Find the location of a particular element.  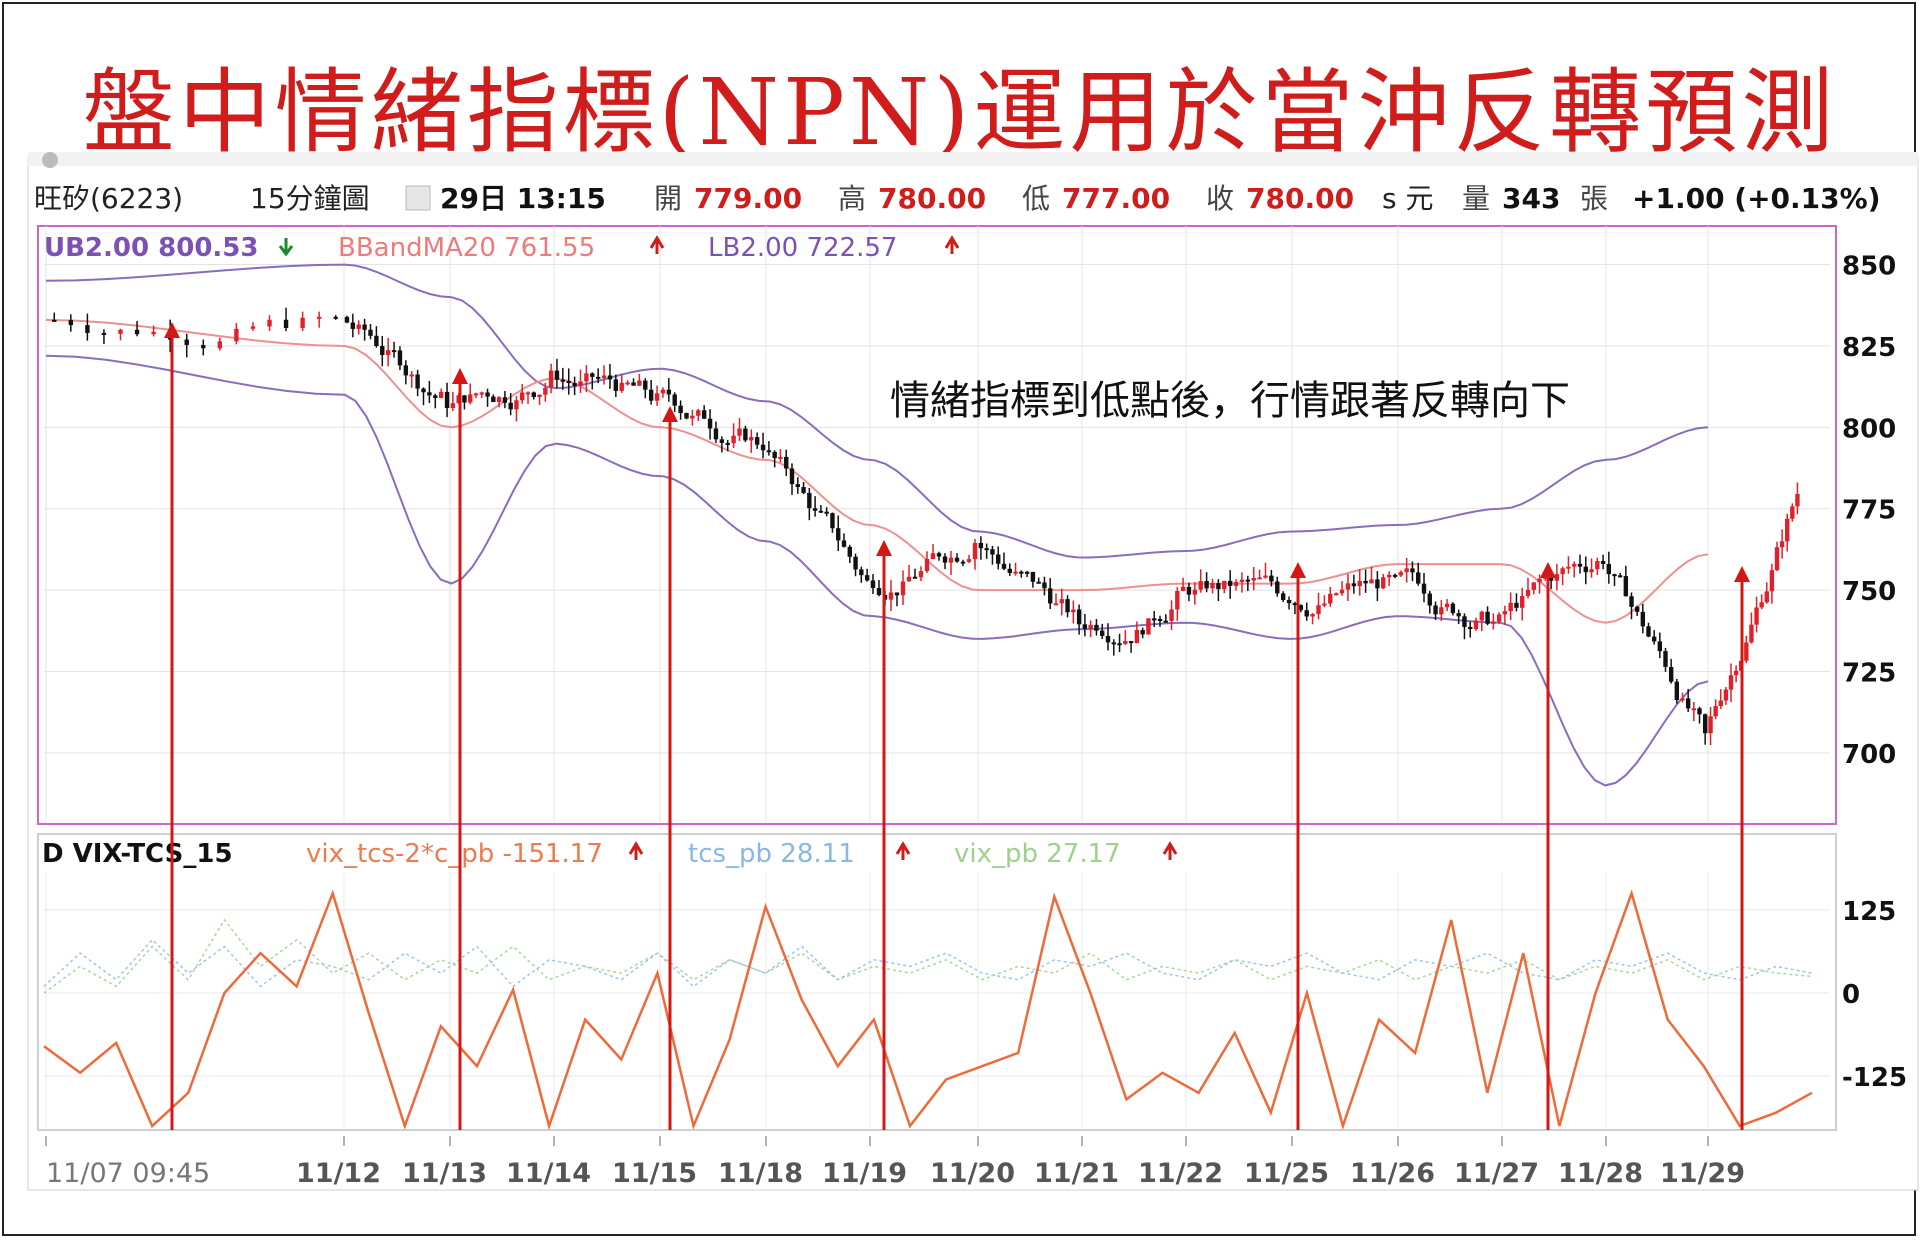

legend-ub: UB2.00 800.53 is located at coordinates (151, 248).